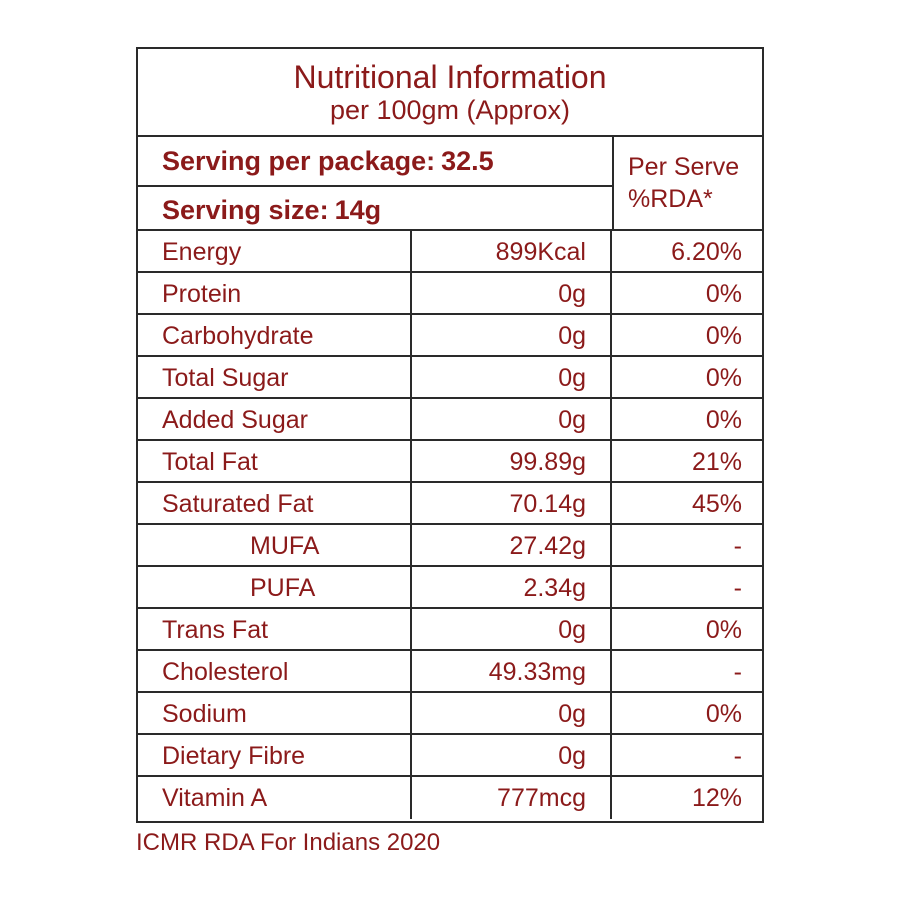 This screenshot has height=900, width=900. Describe the element at coordinates (467, 161) in the screenshot. I see `serving-per-package-value: 32.5` at that location.